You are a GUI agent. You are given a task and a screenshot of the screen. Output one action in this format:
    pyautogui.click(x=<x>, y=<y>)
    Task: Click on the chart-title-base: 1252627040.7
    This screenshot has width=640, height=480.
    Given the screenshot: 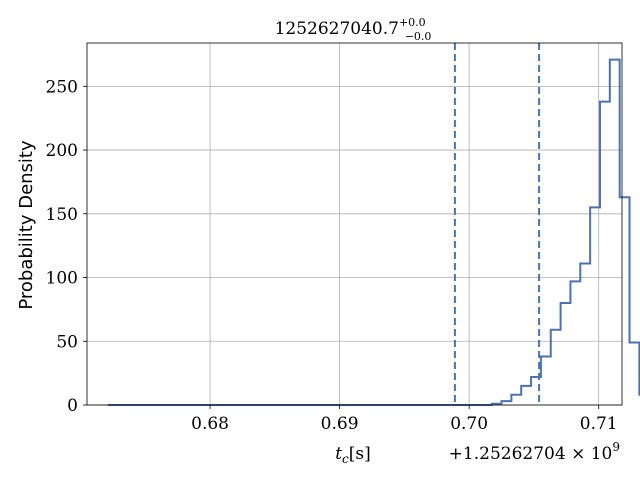 What is the action you would take?
    pyautogui.click(x=337, y=29)
    